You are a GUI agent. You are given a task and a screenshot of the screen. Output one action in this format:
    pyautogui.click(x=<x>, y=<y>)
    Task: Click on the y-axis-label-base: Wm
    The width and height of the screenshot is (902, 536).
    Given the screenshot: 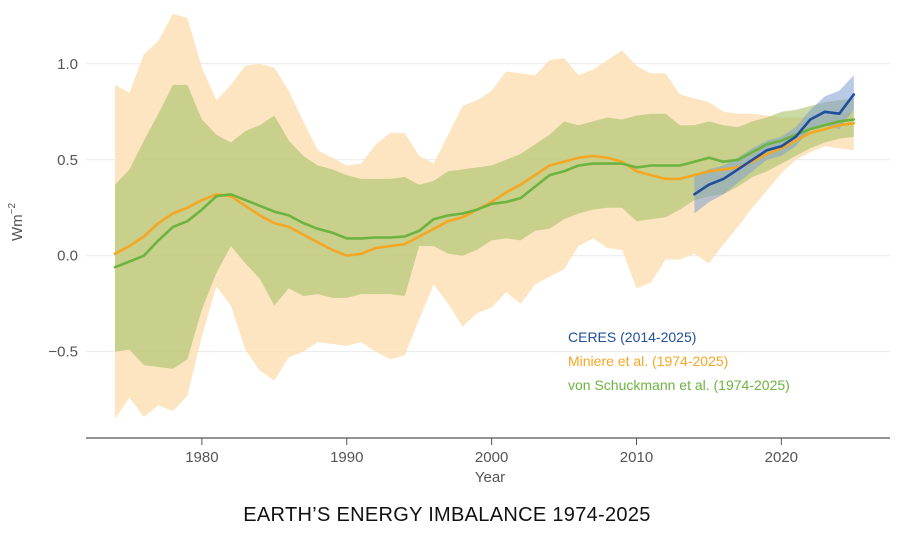 What is the action you would take?
    pyautogui.click(x=17, y=227)
    